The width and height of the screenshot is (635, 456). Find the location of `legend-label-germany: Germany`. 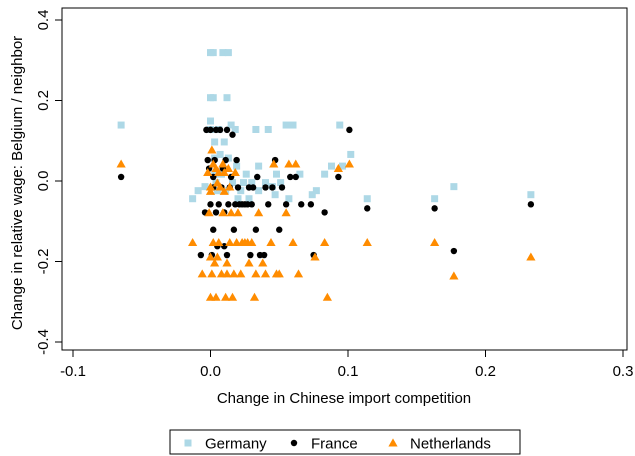

legend-label-germany: Germany is located at coordinates (236, 444).